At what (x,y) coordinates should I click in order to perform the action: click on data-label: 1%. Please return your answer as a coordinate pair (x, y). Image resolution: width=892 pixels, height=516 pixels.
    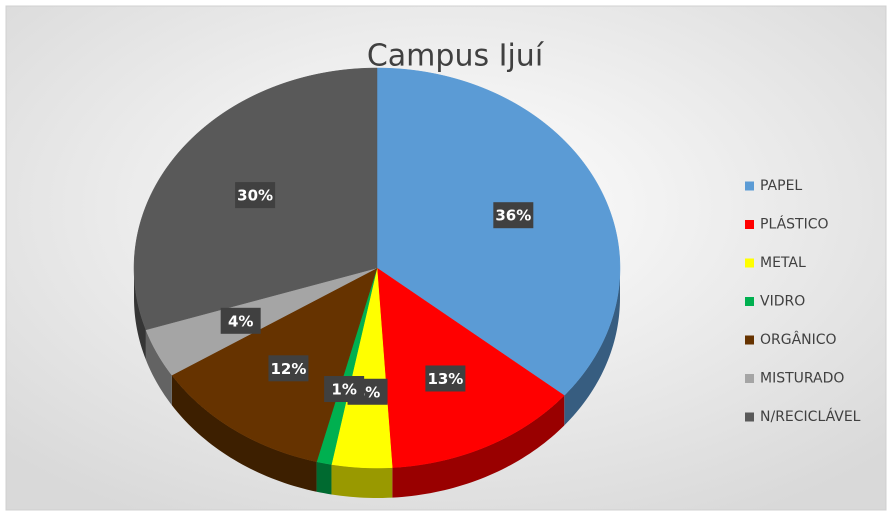
    Looking at the image, I should click on (343, 390).